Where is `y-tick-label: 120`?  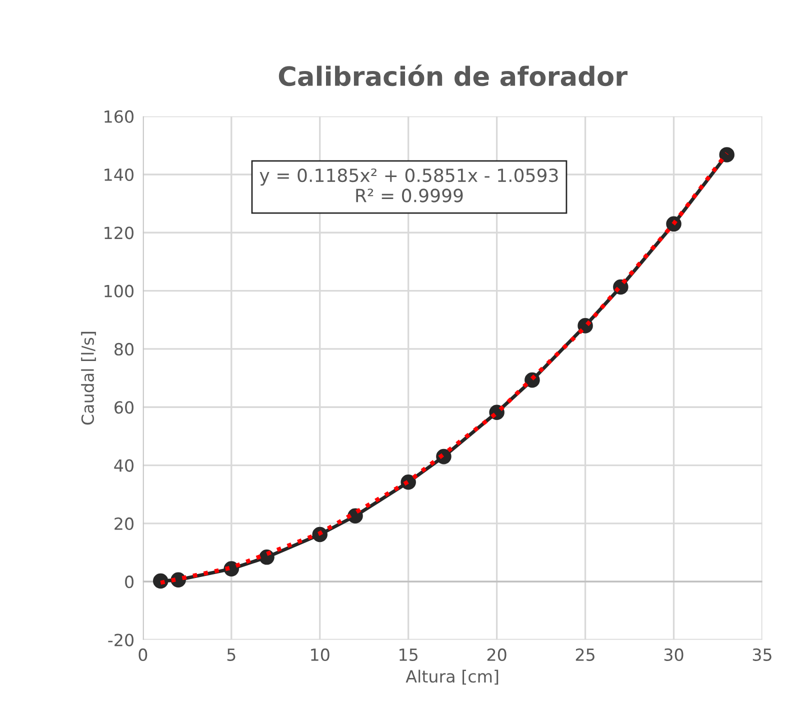 y-tick-label: 120 is located at coordinates (119, 233).